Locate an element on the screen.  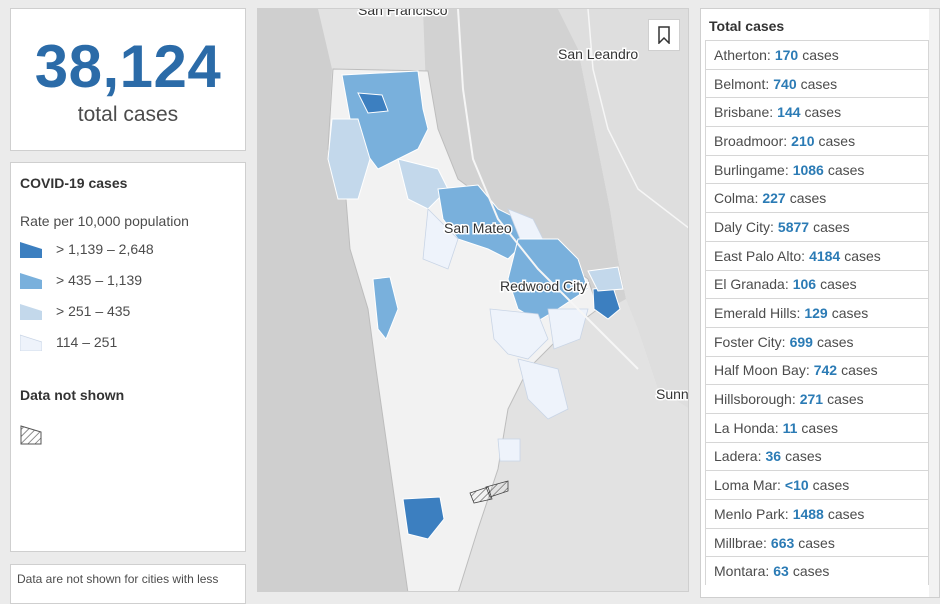
city-name: Half Moon Bay: is located at coordinates (762, 370).